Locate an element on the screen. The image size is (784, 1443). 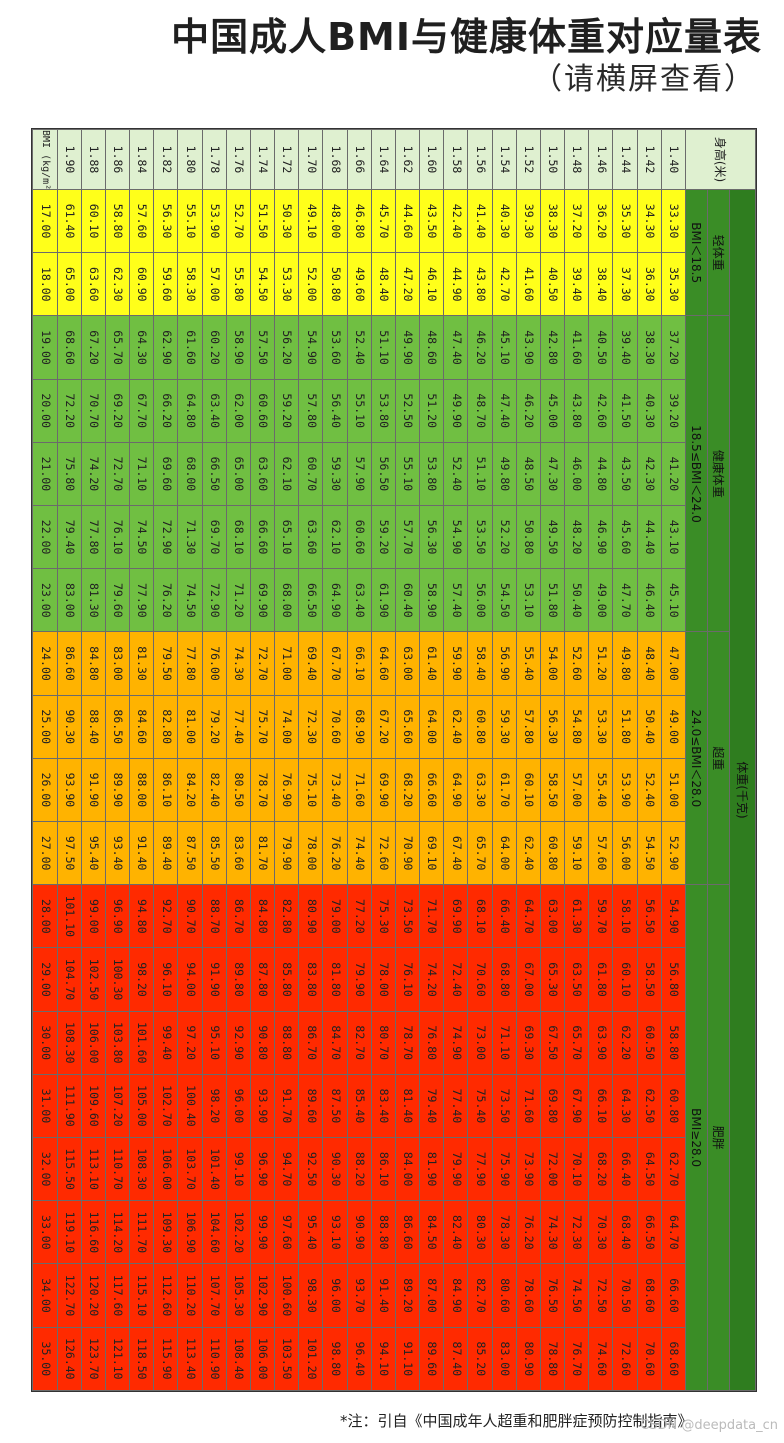
bmi-value-cell: 23.00 is located at coordinates (45, 600).